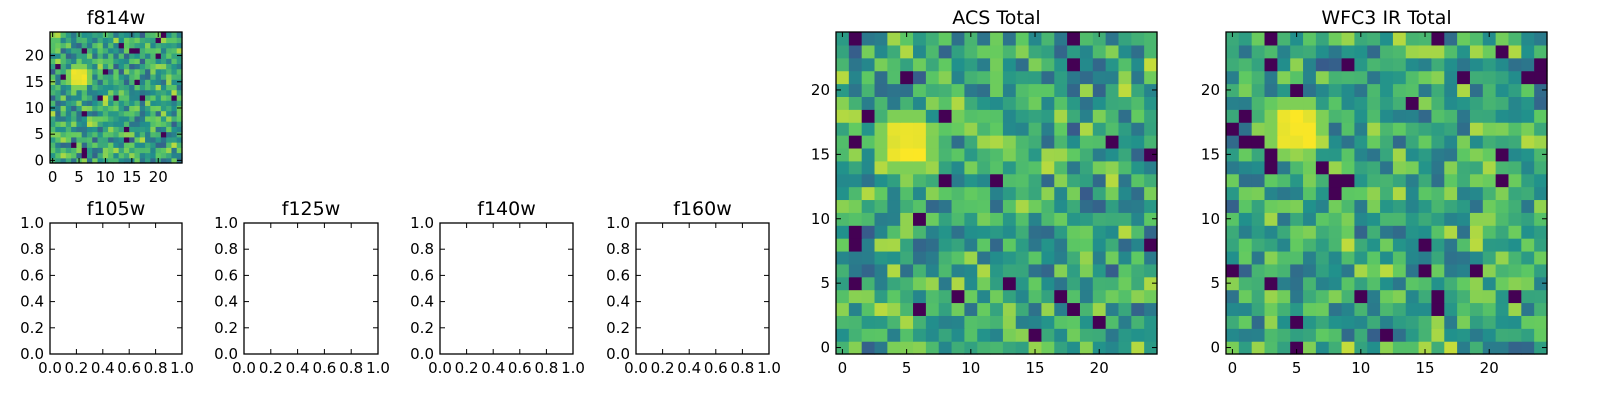  What do you see at coordinates (506, 288) in the screenshot?
I see `axes-frame` at bounding box center [506, 288].